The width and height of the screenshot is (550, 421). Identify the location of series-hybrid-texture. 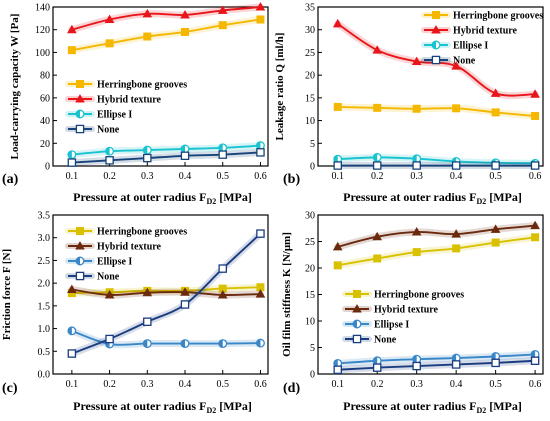
(166, 18).